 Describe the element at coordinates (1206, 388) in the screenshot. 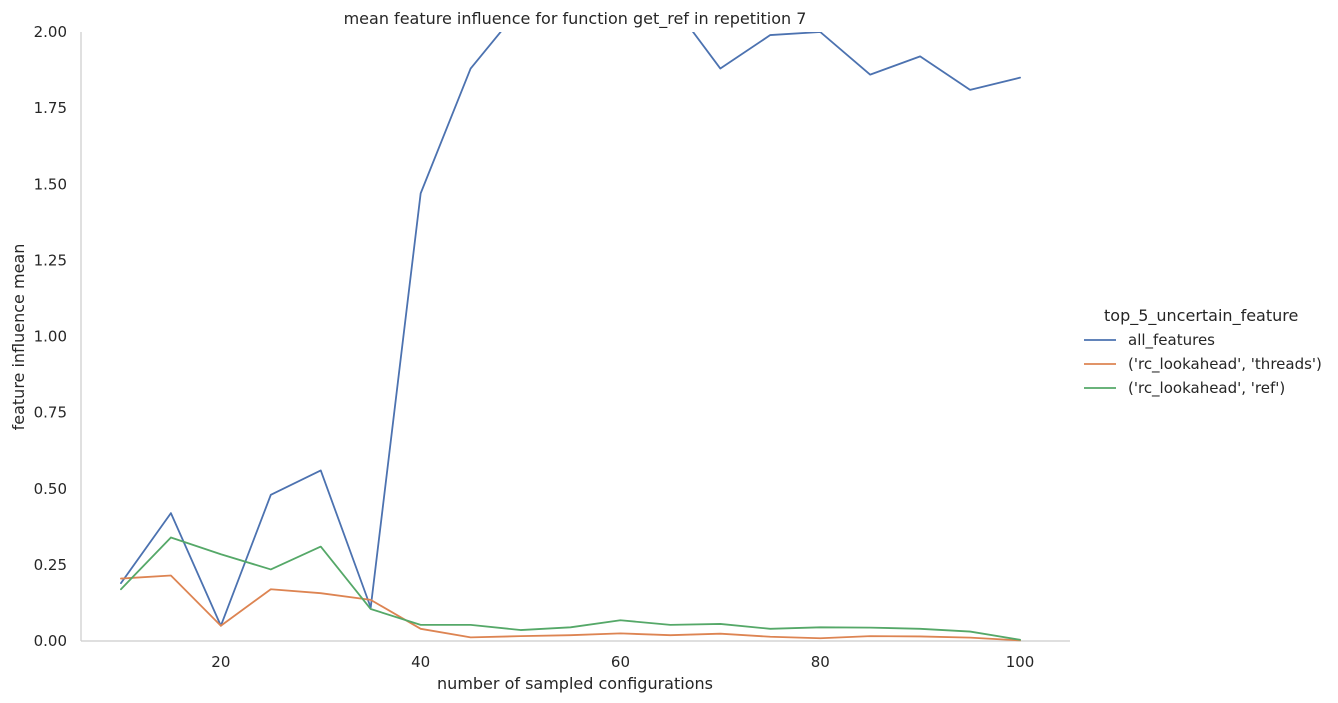

I see `legend-label: ('rc_lookahead', 'ref')` at that location.